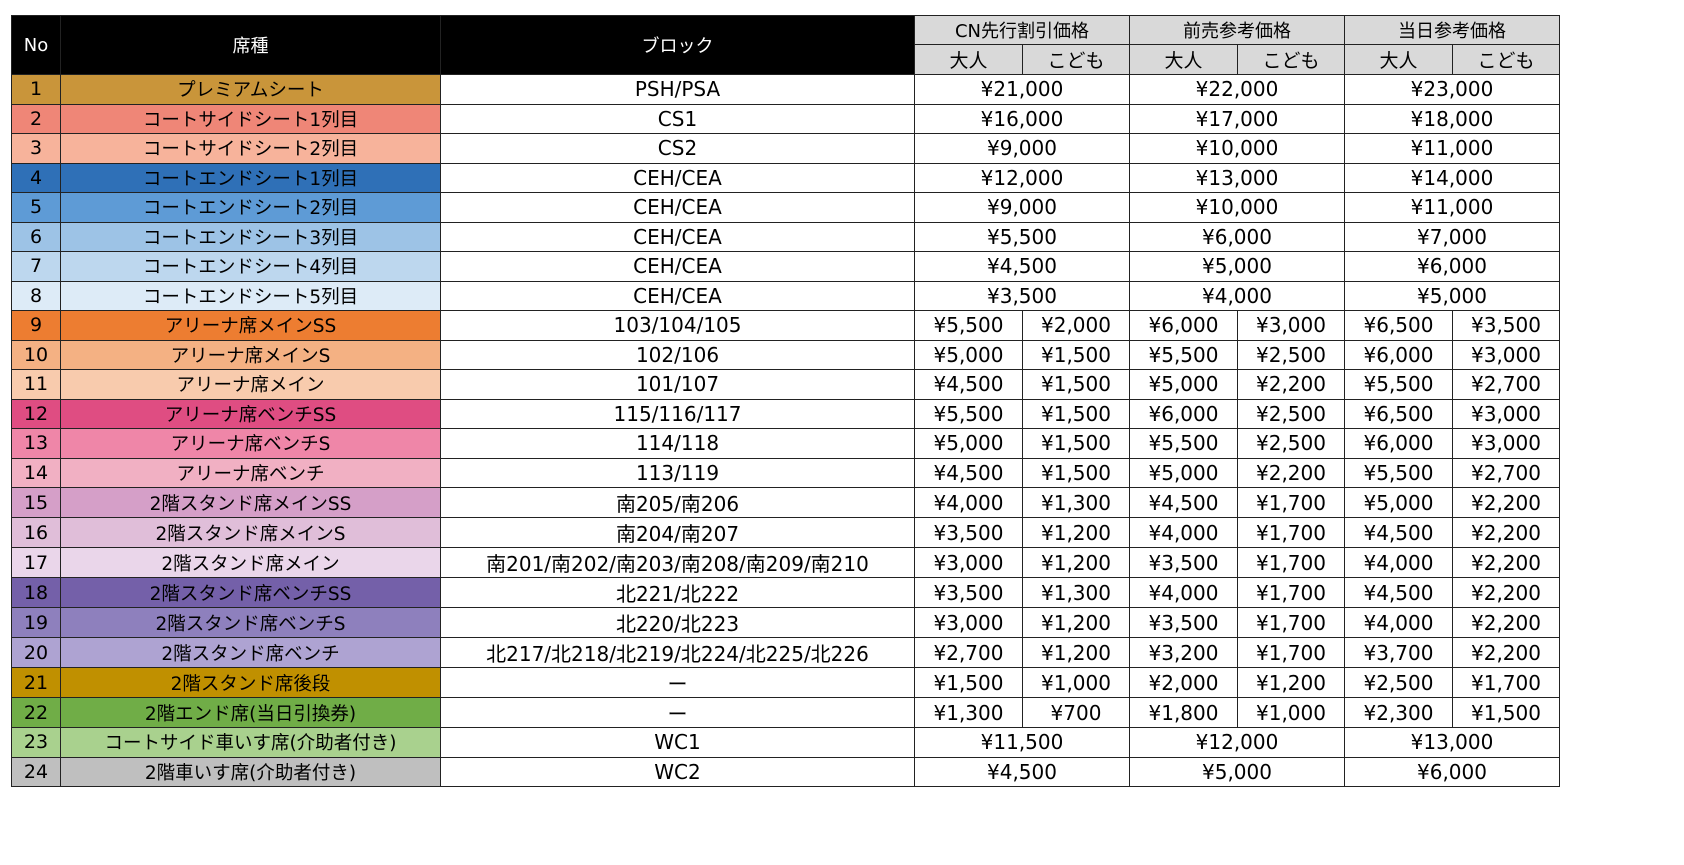  What do you see at coordinates (677, 148) in the screenshot?
I see `block-cell: CS2` at bounding box center [677, 148].